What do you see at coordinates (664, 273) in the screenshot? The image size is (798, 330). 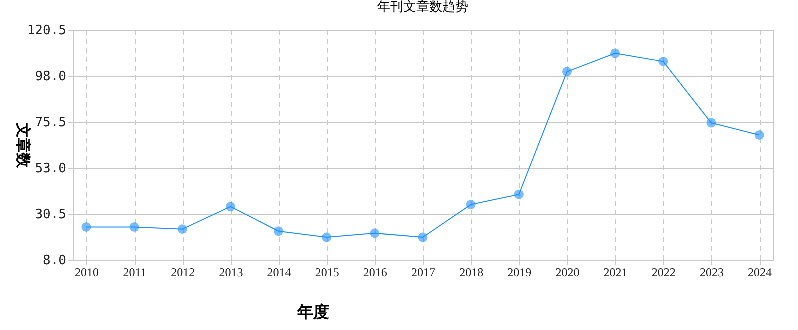 I see `x-tick-label: 2022` at bounding box center [664, 273].